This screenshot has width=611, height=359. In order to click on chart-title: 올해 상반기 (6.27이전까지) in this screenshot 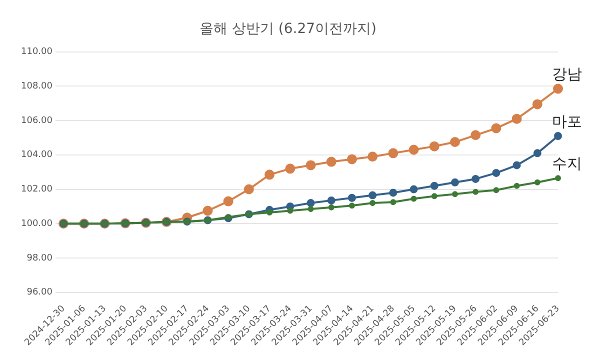, I will do `click(288, 29)`.